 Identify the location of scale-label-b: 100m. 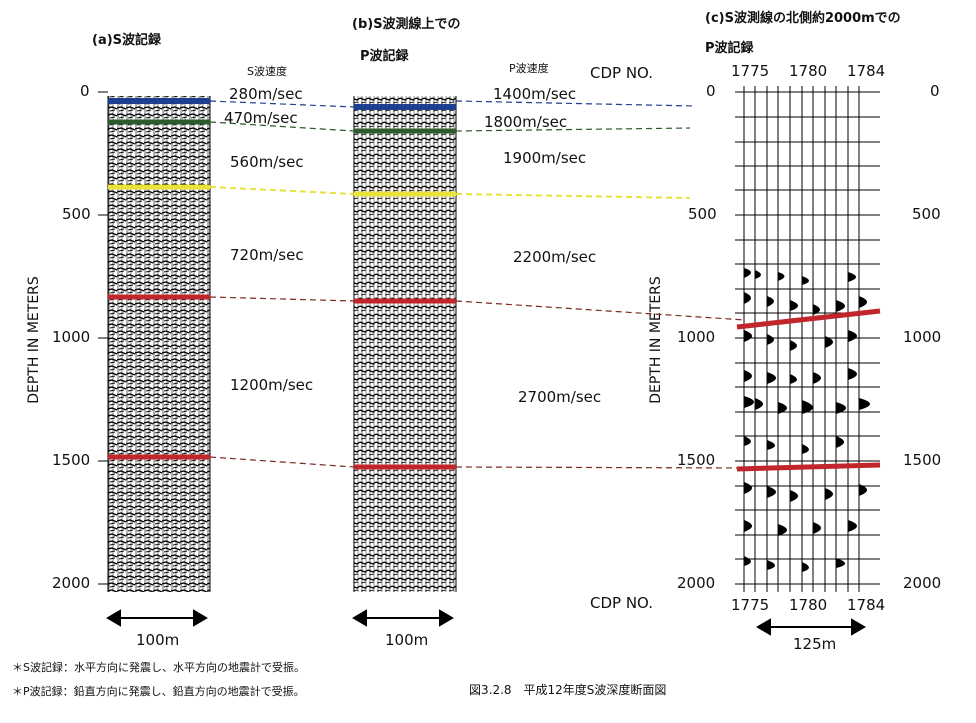
(407, 640).